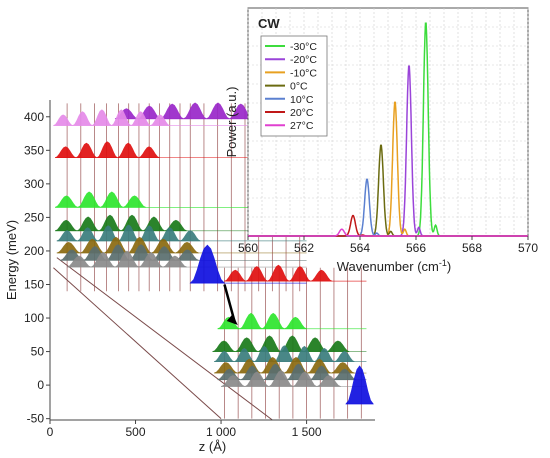 The height and width of the screenshot is (458, 550). What do you see at coordinates (36, 419) in the screenshot?
I see `y-tick-label: -50` at bounding box center [36, 419].